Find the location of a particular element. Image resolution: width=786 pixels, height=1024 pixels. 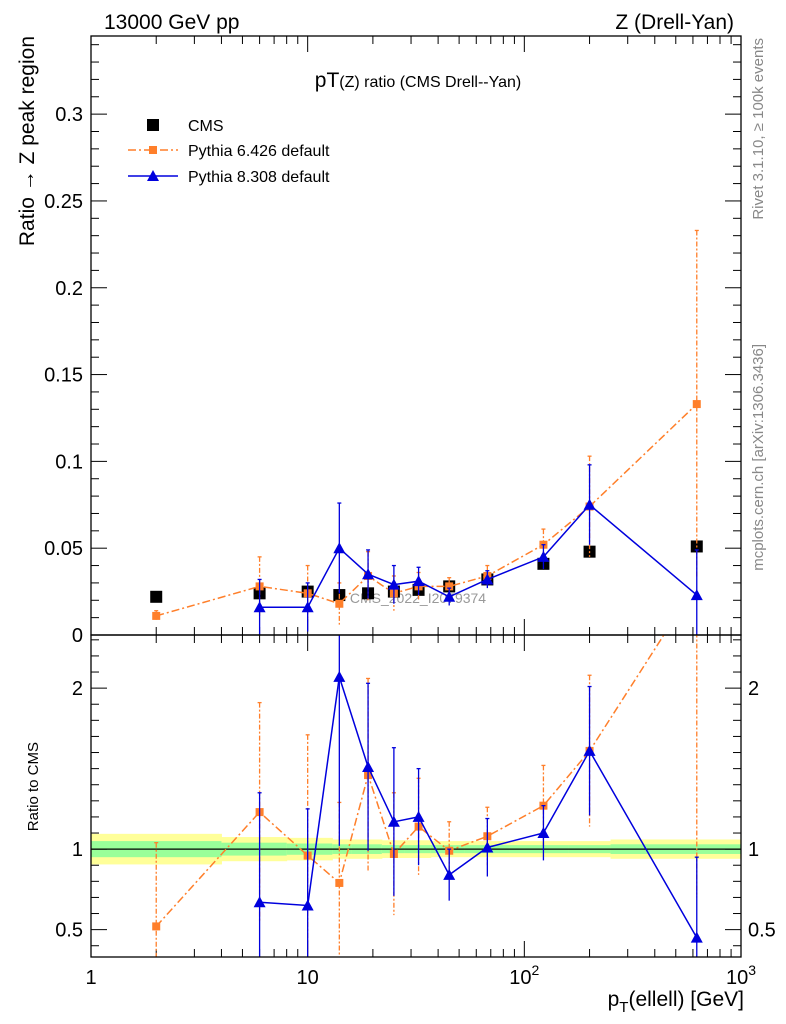

plot-title-rest: (Z) ratio (CMS Drell--Yan) is located at coordinates (430, 82).